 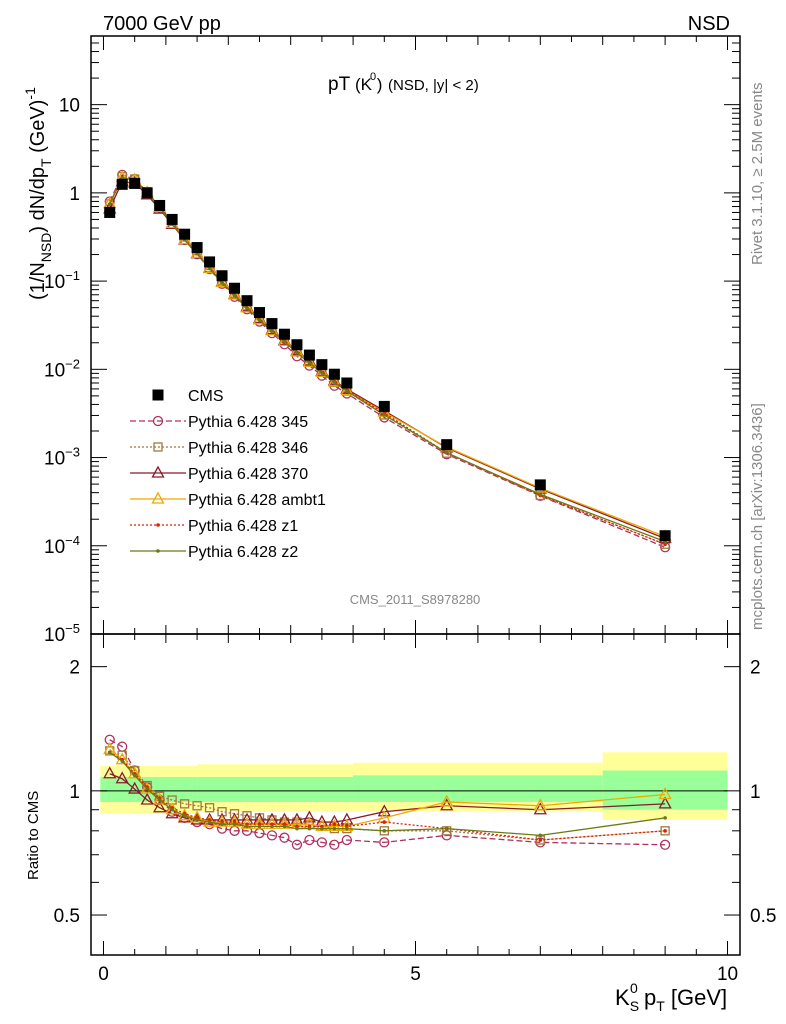 What do you see at coordinates (158, 551) in the screenshot?
I see `legend-marker-z2` at bounding box center [158, 551].